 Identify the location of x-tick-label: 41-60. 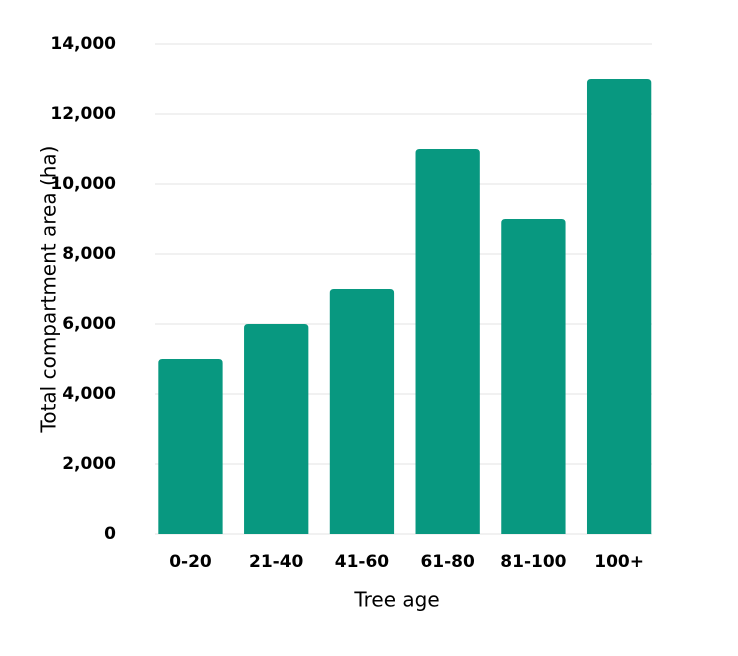
(362, 562).